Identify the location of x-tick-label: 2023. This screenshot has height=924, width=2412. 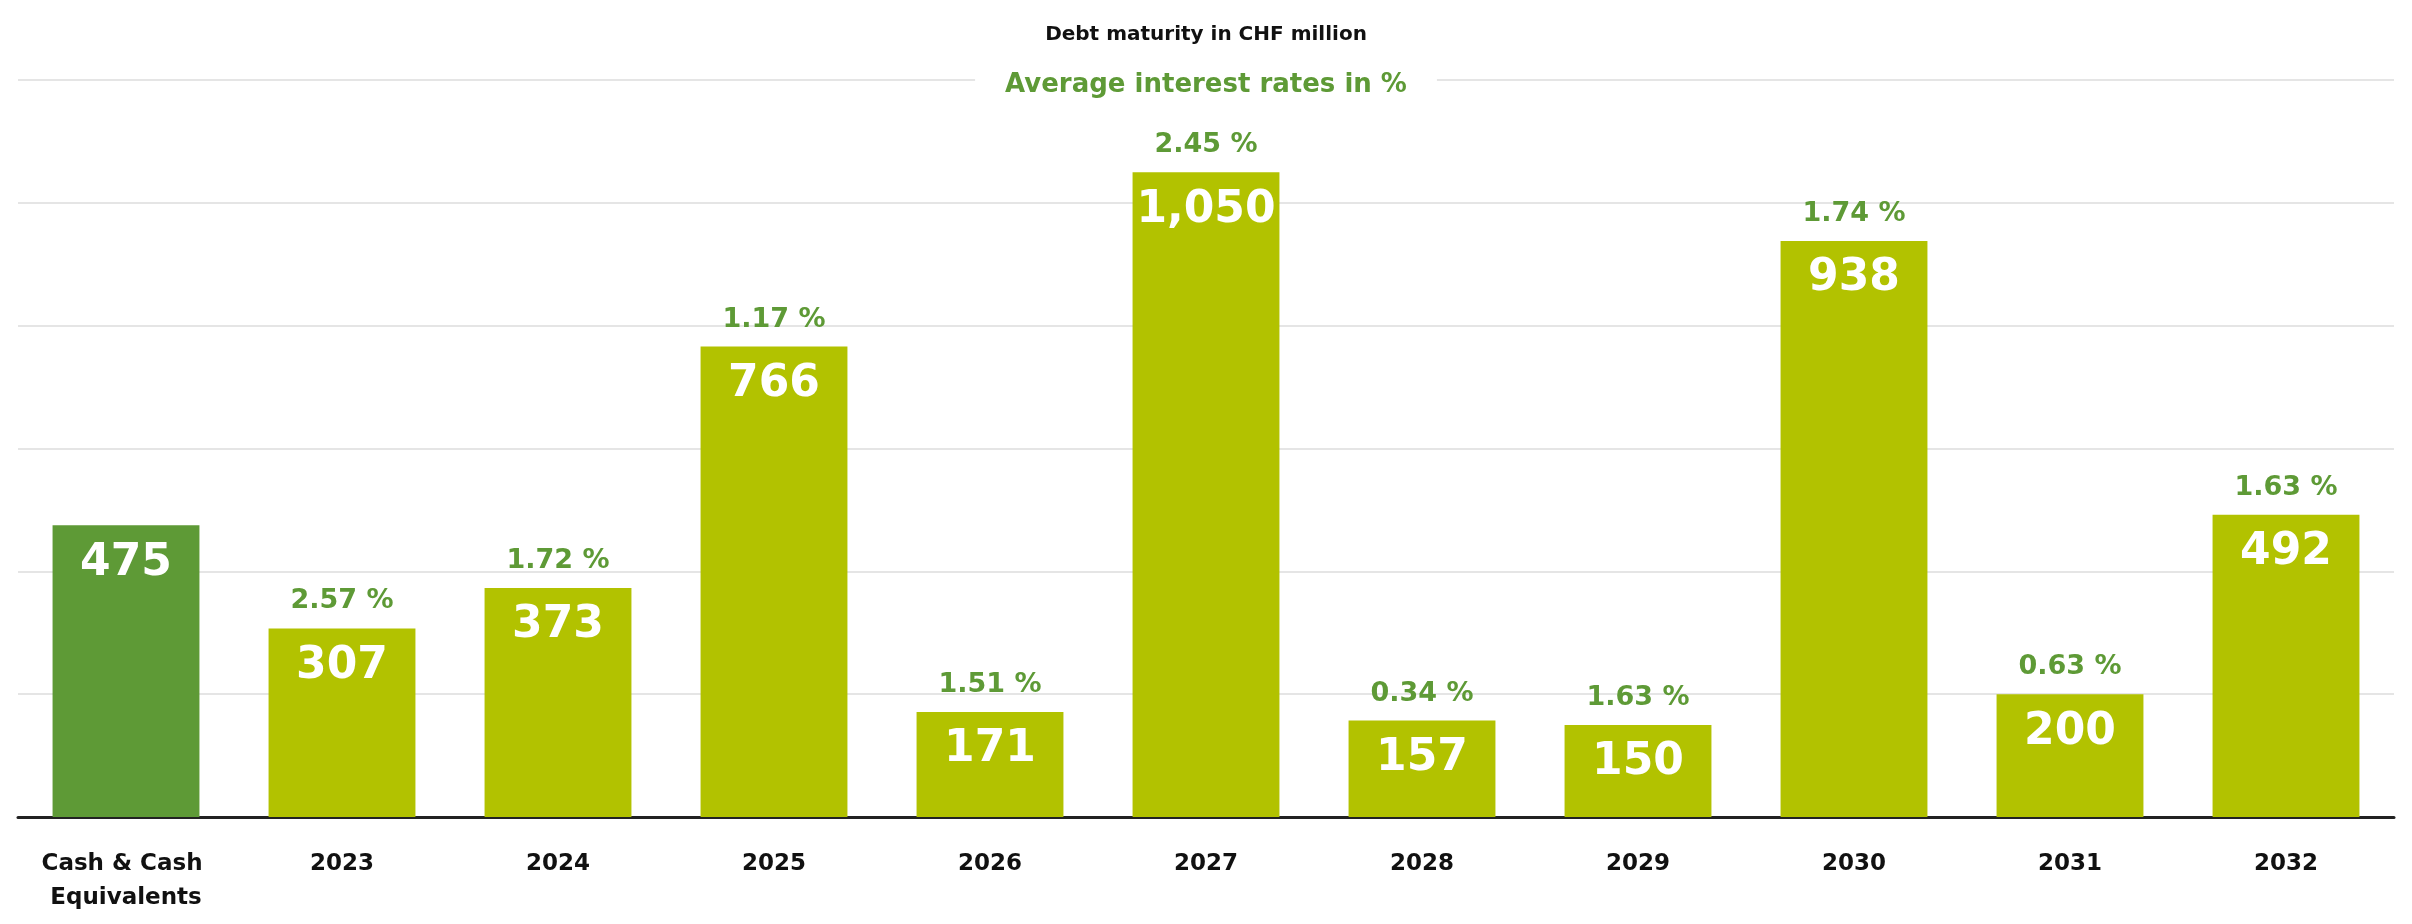
(342, 862).